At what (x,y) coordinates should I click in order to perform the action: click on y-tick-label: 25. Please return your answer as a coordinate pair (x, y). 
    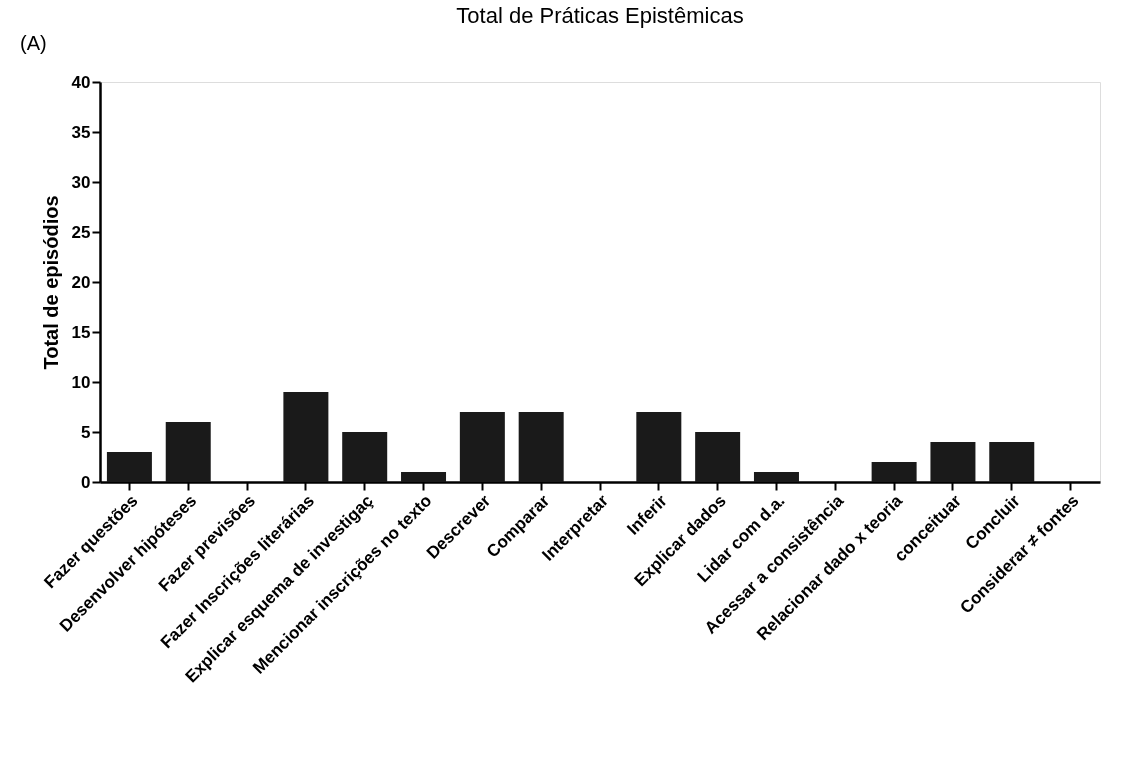
    Looking at the image, I should click on (81, 232).